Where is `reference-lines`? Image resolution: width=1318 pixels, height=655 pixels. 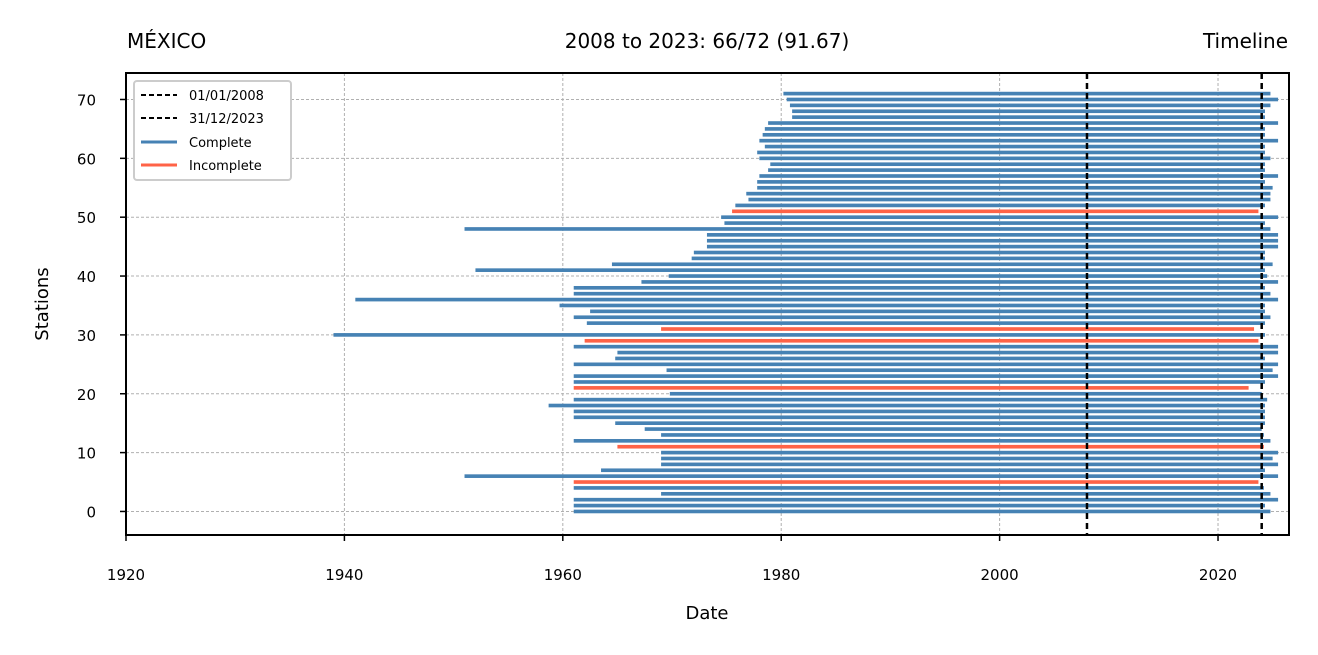 reference-lines is located at coordinates (1174, 304).